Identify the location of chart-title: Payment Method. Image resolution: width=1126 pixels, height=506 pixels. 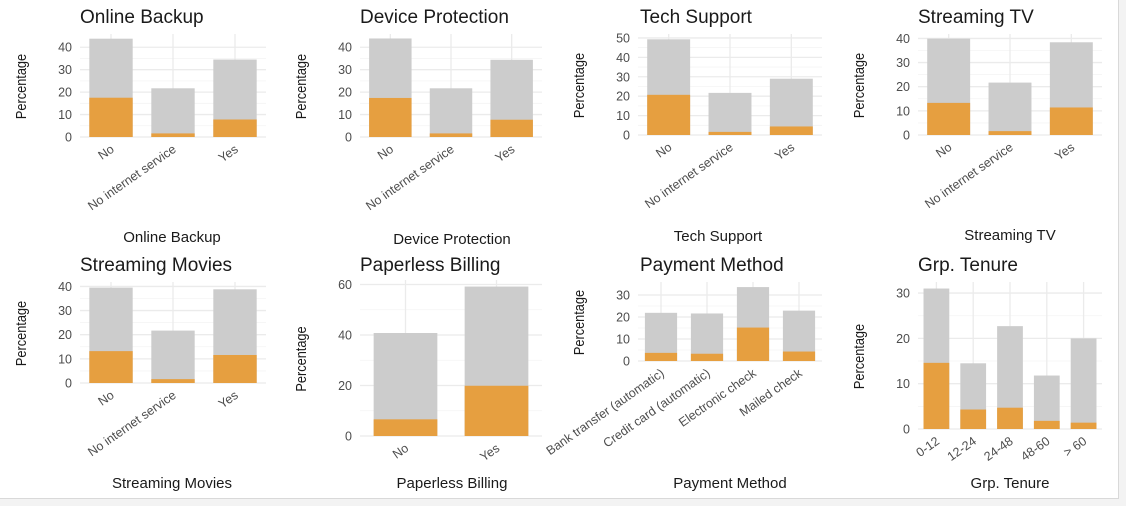
(712, 265).